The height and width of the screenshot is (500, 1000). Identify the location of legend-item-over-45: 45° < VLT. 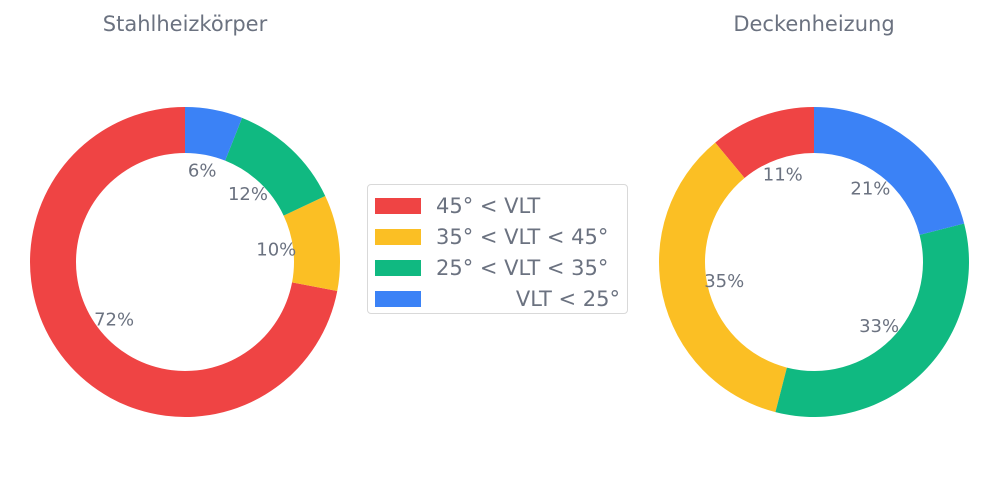
(497, 205).